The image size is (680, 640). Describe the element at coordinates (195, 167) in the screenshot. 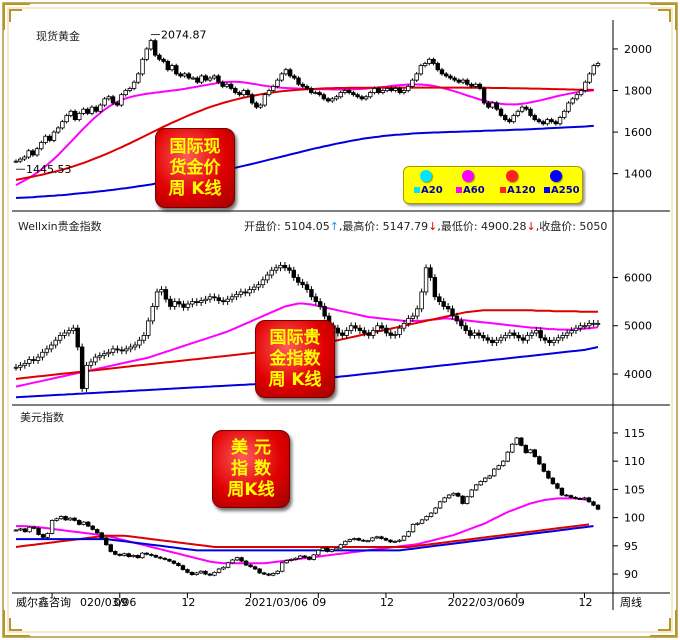

I see `gold-badge-text: 国际现 货金价 周 K线` at that location.